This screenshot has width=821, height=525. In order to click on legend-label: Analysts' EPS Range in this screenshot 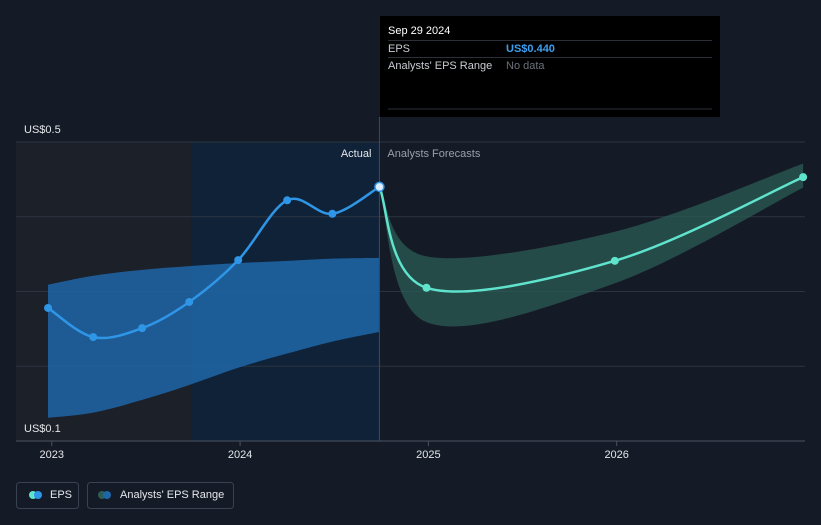, I will do `click(172, 495)`.